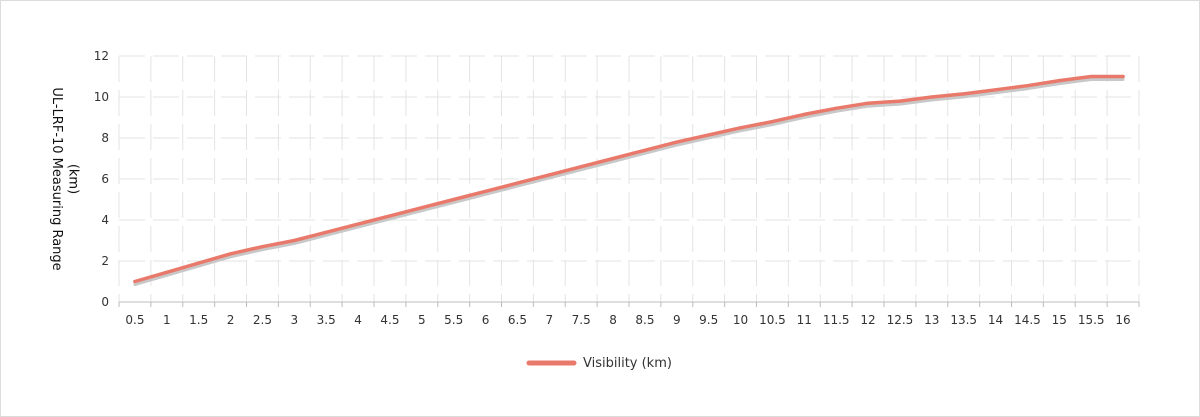 The width and height of the screenshot is (1200, 417). I want to click on x-tick-label: 10.5, so click(772, 320).